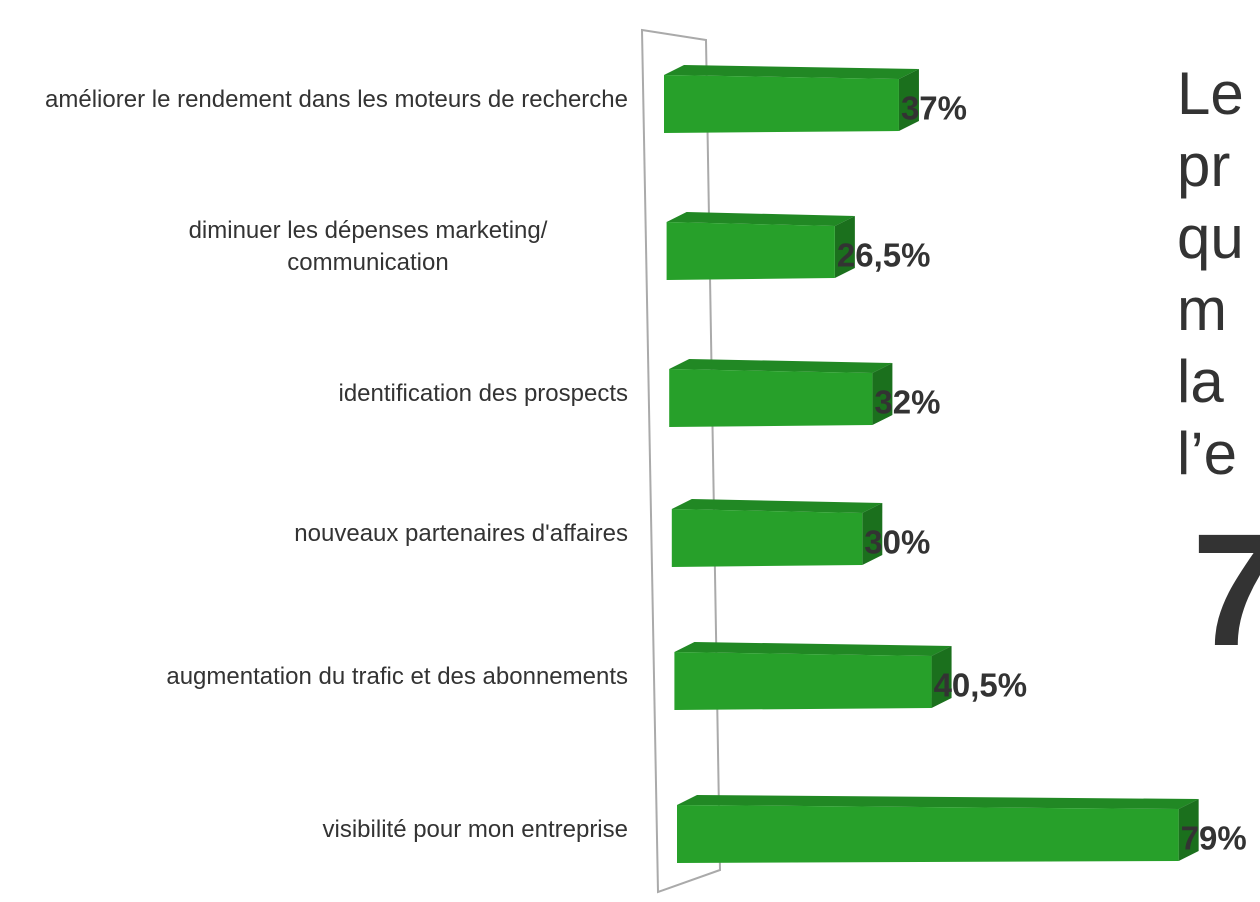 The image size is (1260, 902). What do you see at coordinates (681, 461) in the screenshot?
I see `back-wall` at bounding box center [681, 461].